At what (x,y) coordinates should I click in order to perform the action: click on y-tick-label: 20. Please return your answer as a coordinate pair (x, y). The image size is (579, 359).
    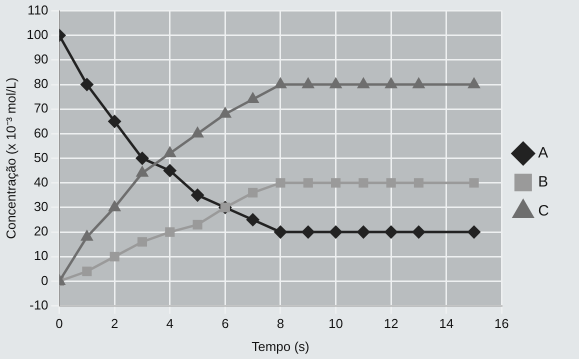
    Looking at the image, I should click on (41, 231).